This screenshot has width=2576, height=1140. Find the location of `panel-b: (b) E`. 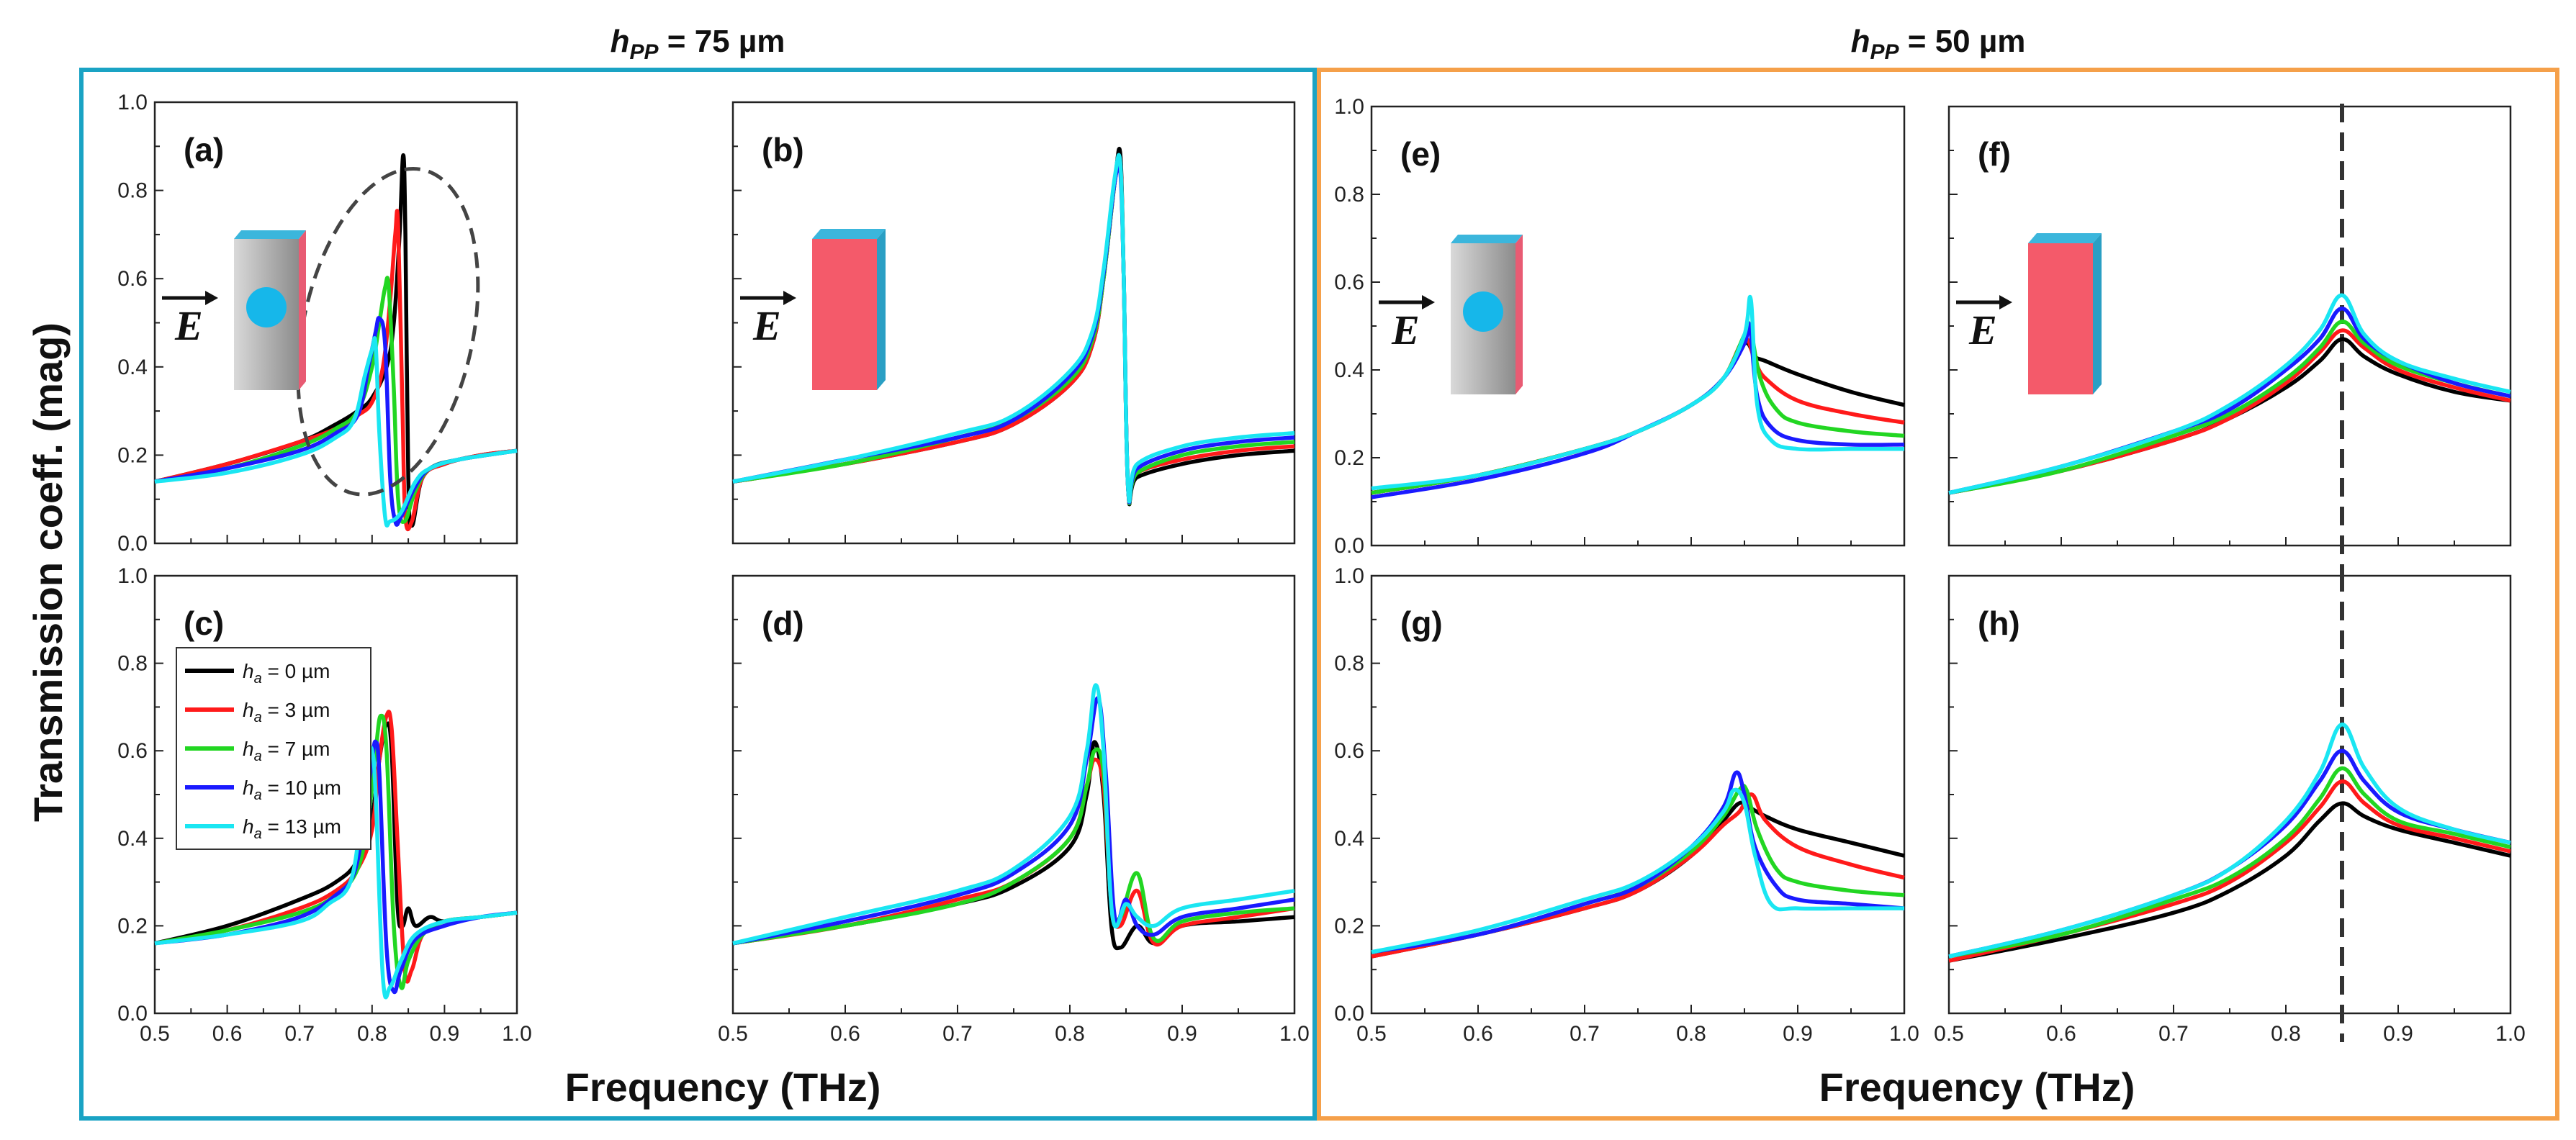

panel-b: (b) E is located at coordinates (1013, 323).